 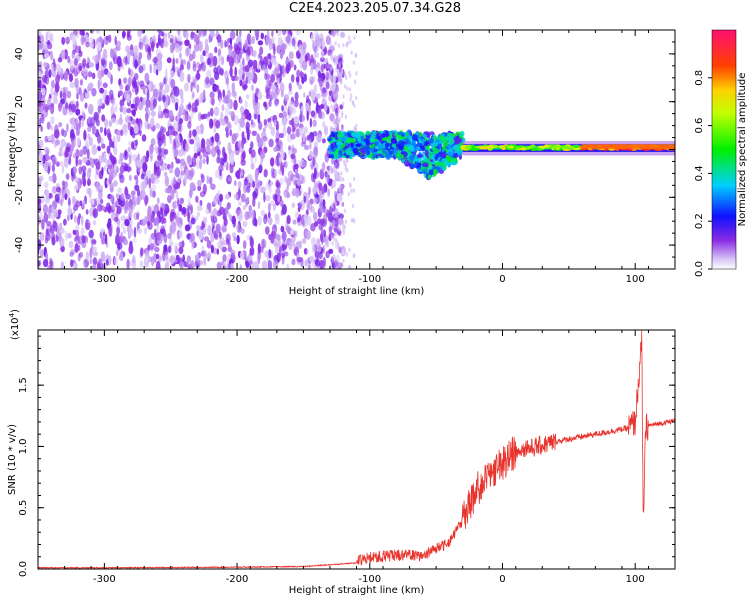 What do you see at coordinates (19, 197) in the screenshot?
I see `y-tick-label: -20` at bounding box center [19, 197].